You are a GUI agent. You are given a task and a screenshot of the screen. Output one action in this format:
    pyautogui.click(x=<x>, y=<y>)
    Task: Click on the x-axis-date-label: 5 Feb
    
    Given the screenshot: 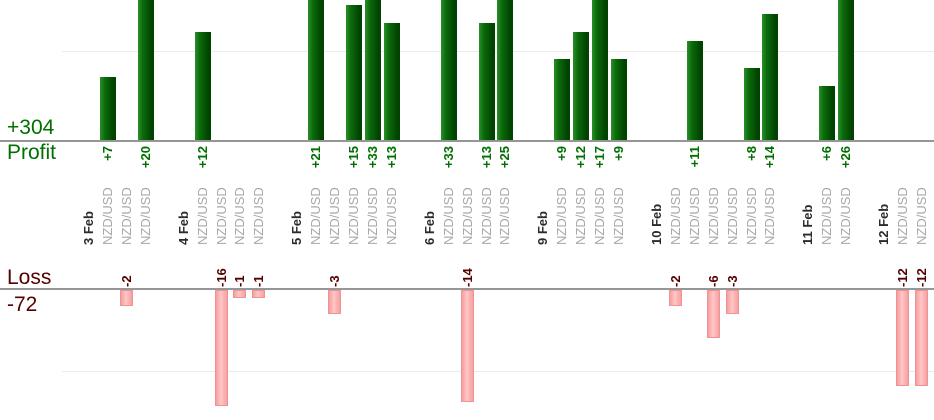 What is the action you would take?
    pyautogui.click(x=297, y=228)
    